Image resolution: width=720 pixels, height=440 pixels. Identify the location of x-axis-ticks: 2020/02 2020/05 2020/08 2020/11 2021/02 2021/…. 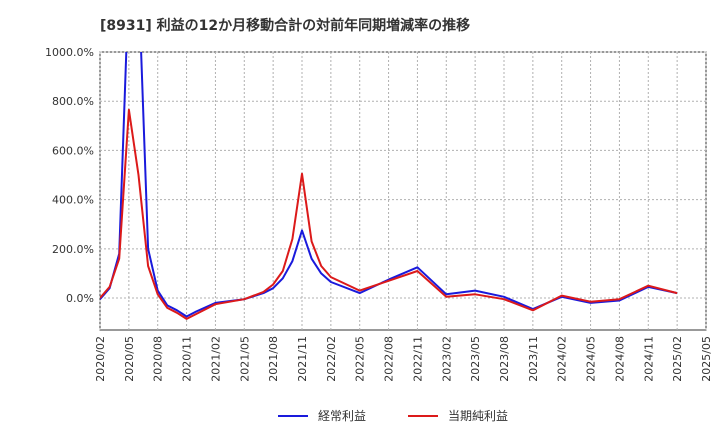
(403, 359).